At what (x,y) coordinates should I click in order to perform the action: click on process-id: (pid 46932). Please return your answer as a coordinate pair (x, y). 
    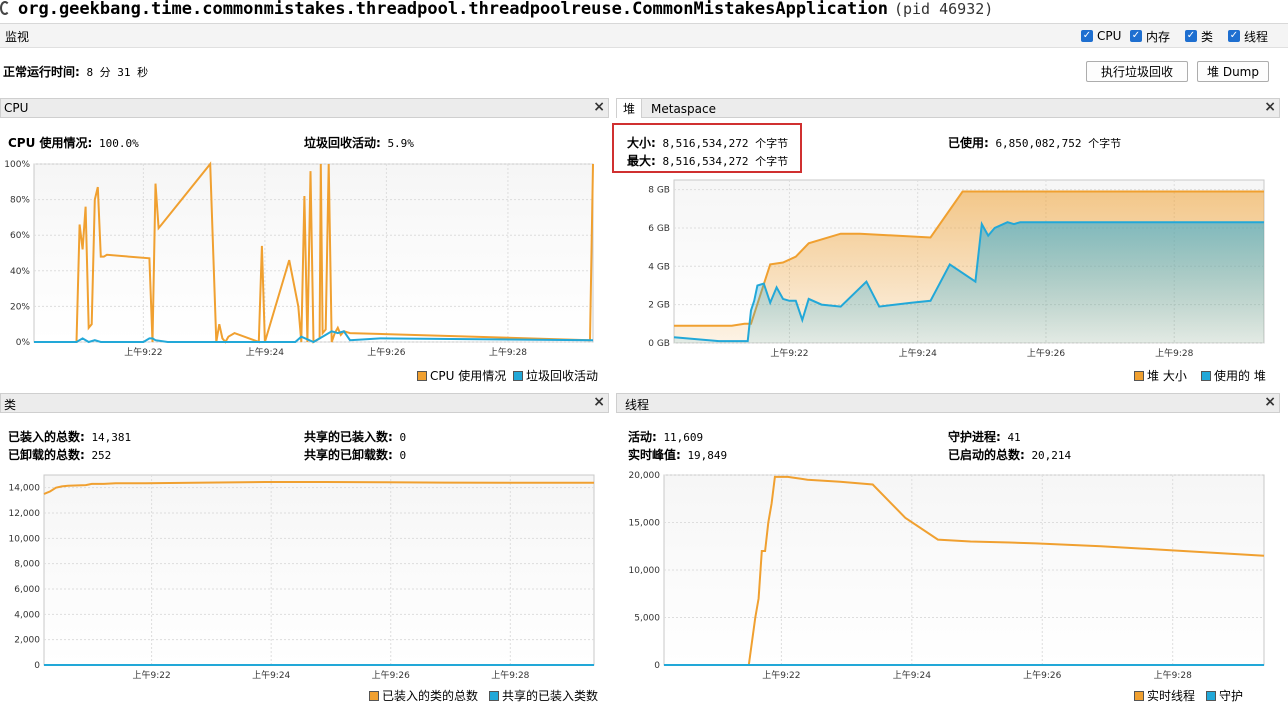
    Looking at the image, I should click on (943, 9).